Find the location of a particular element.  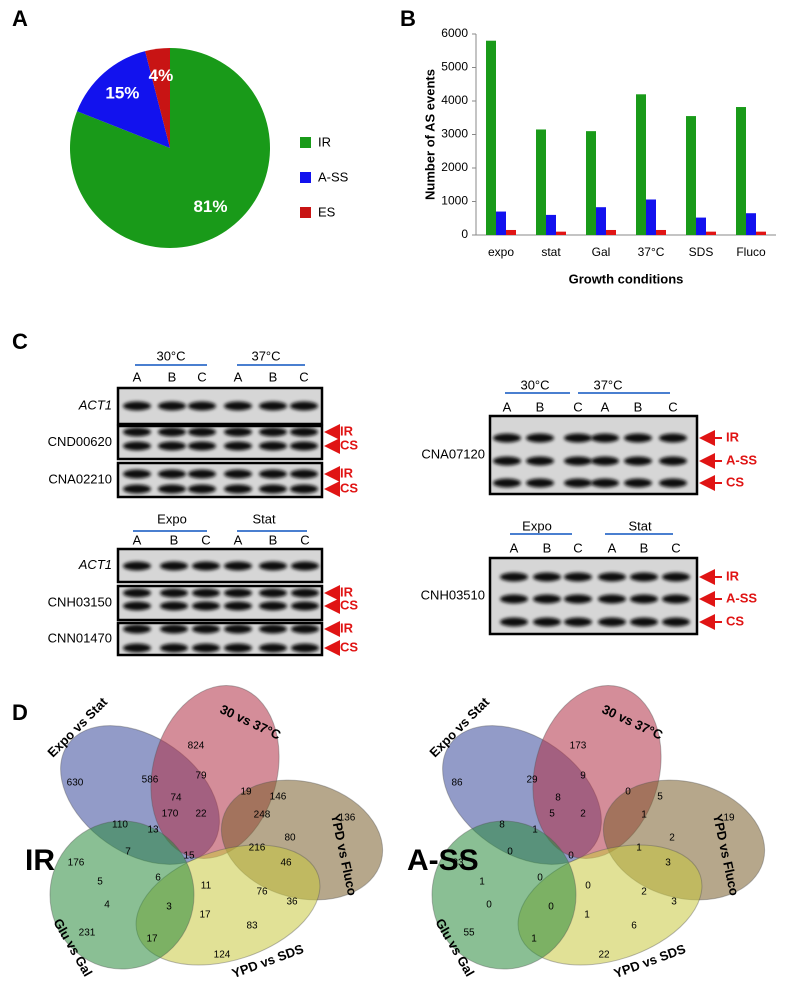

venn-count: 8 is located at coordinates (502, 825).